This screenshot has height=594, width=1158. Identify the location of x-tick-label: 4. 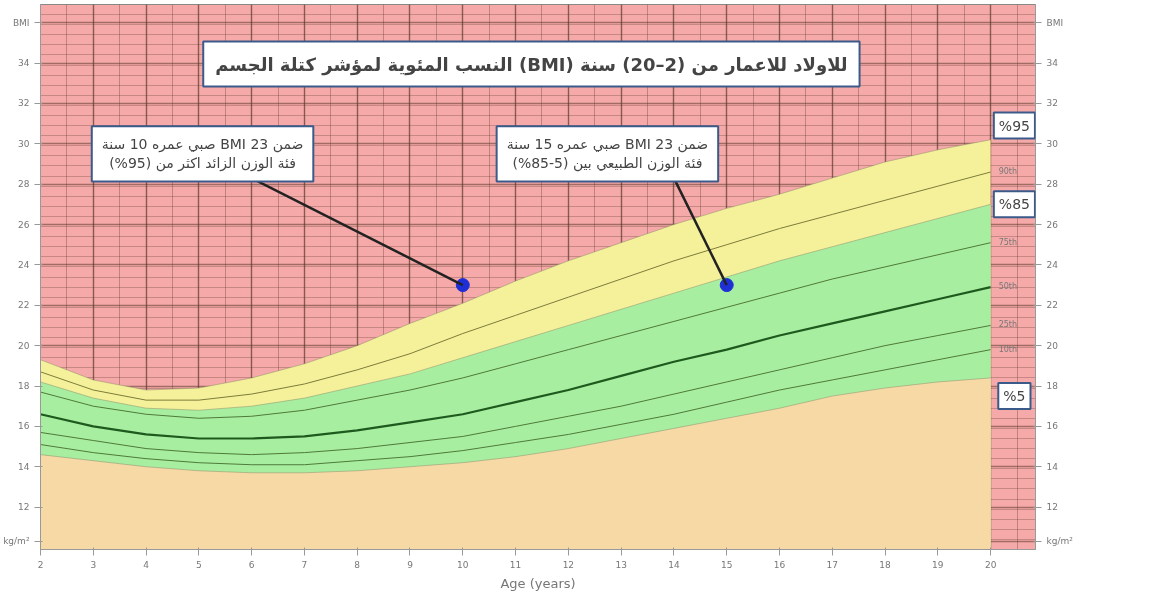
(146, 564).